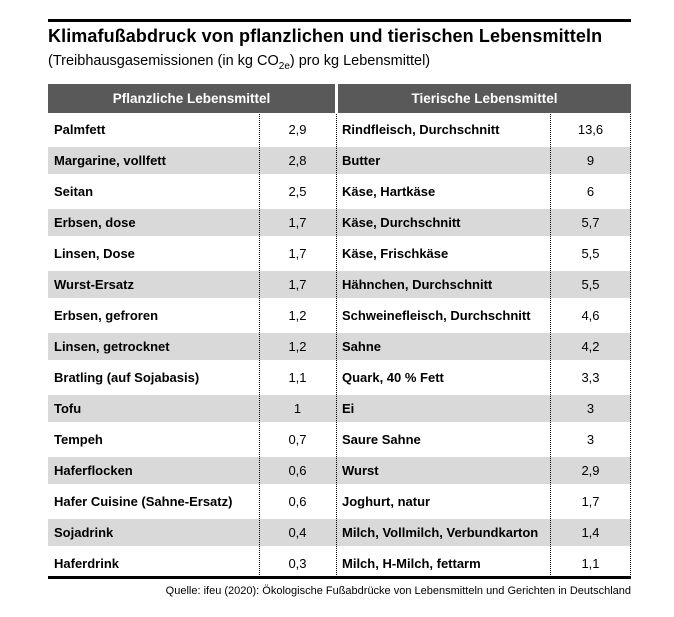  Describe the element at coordinates (590, 129) in the screenshot. I see `animal-food-value-cell: 13,6` at that location.